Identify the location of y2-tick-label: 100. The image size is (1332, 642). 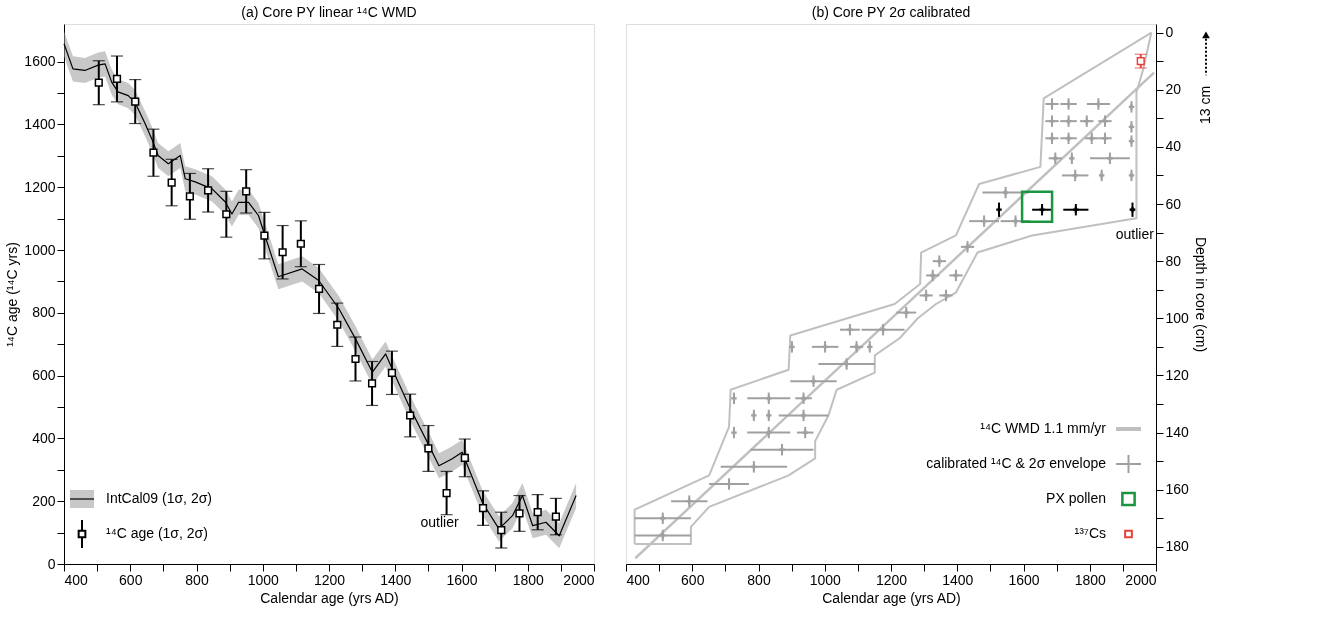
(1177, 317).